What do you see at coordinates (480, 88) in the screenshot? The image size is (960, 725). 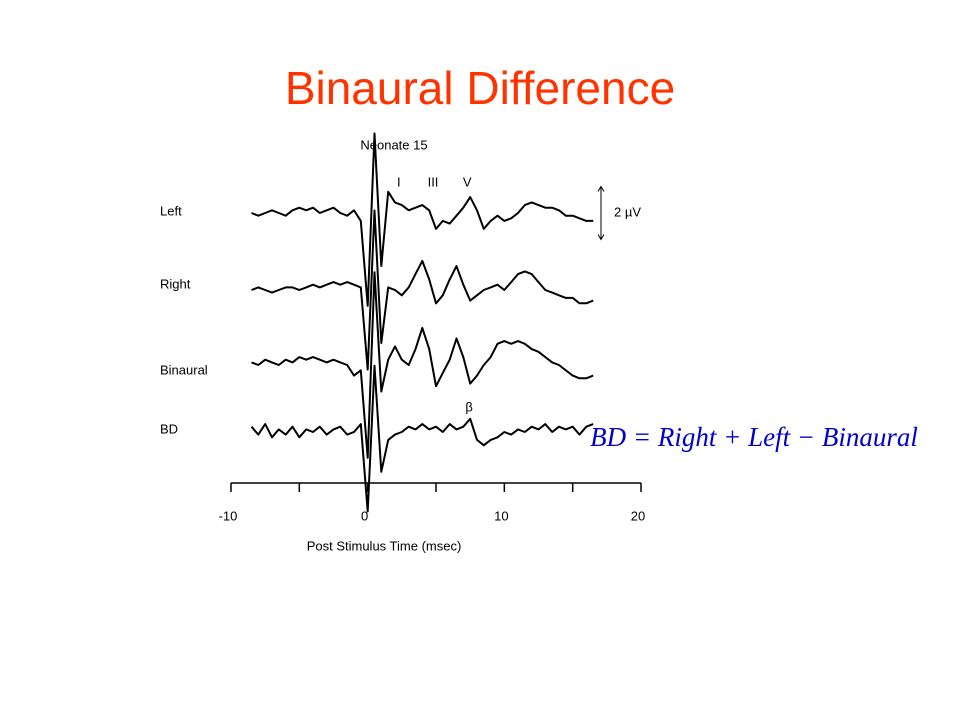 I see `slide-title: Binaural Difference` at bounding box center [480, 88].